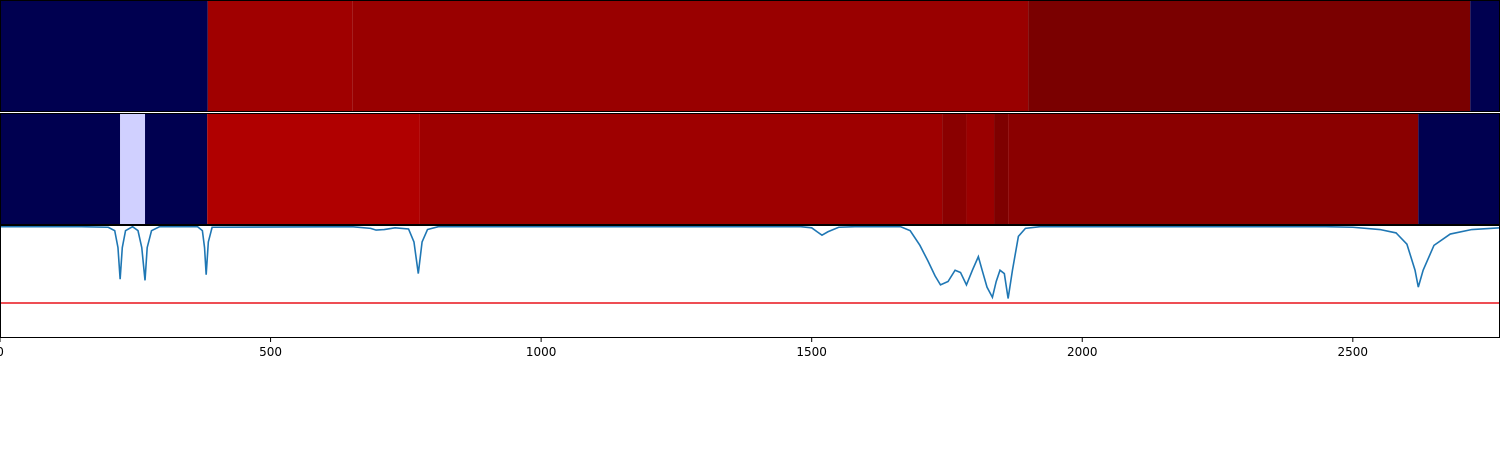  Describe the element at coordinates (1353, 352) in the screenshot. I see `x-tick-label: 2500` at that location.